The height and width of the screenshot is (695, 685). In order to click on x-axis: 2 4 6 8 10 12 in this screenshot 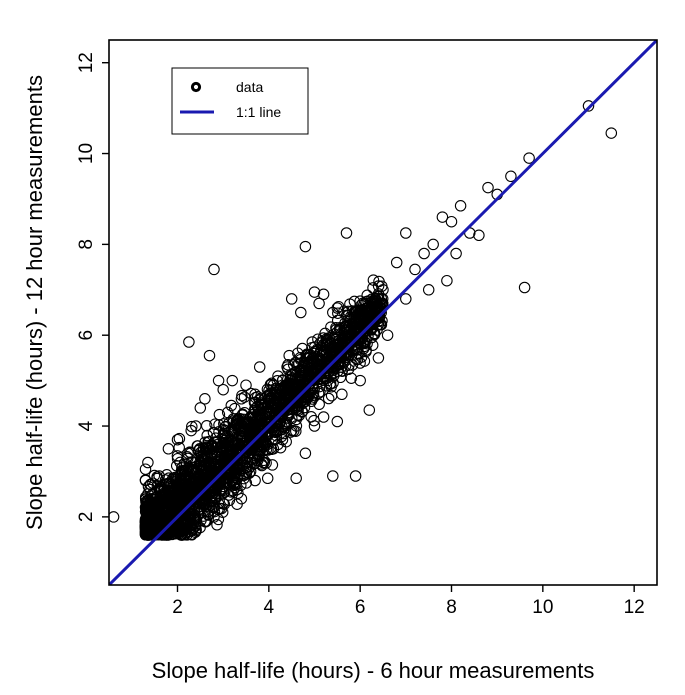, I will do `click(408, 601)`.